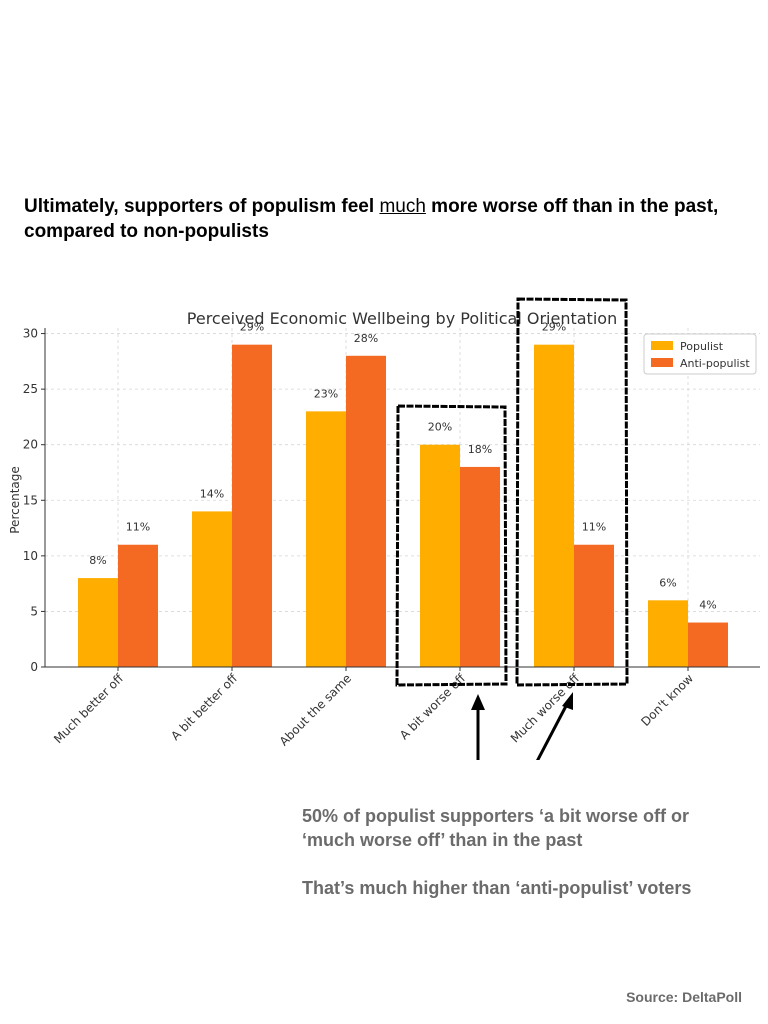  What do you see at coordinates (34, 667) in the screenshot?
I see `y-tick-label-0: 0` at bounding box center [34, 667].